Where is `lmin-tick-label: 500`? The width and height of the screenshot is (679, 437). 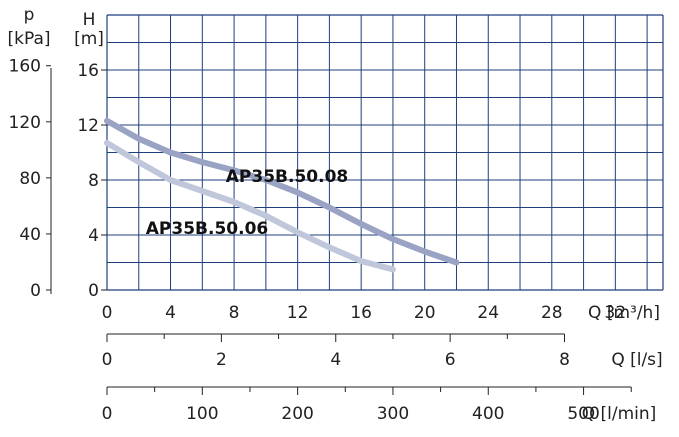 lmin-tick-label: 500 is located at coordinates (583, 414).